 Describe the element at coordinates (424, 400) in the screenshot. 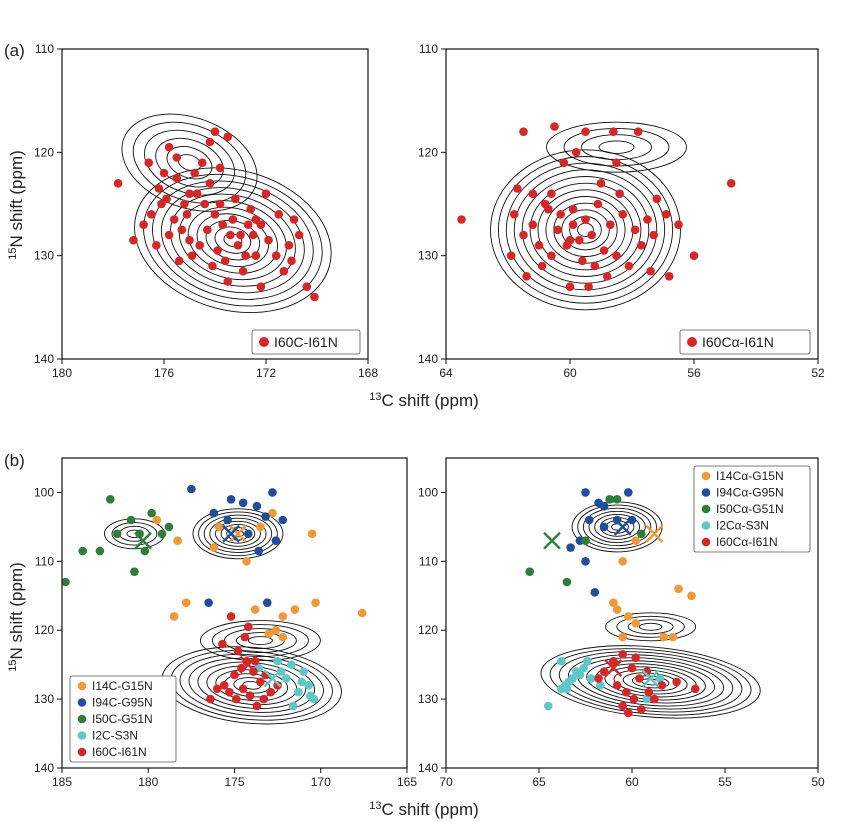

I see `xlabel-a: 13C shift (ppm)` at that location.